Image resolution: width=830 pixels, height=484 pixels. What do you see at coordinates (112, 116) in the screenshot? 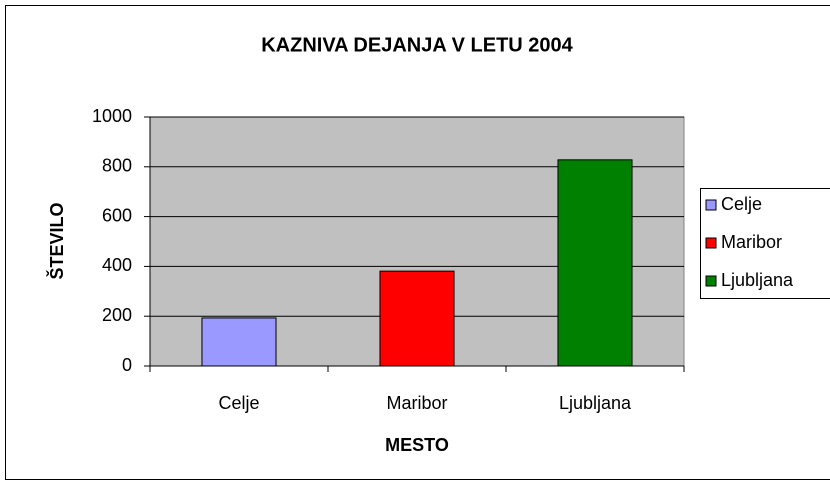
I see `y-tick-label: 1000` at bounding box center [112, 116].